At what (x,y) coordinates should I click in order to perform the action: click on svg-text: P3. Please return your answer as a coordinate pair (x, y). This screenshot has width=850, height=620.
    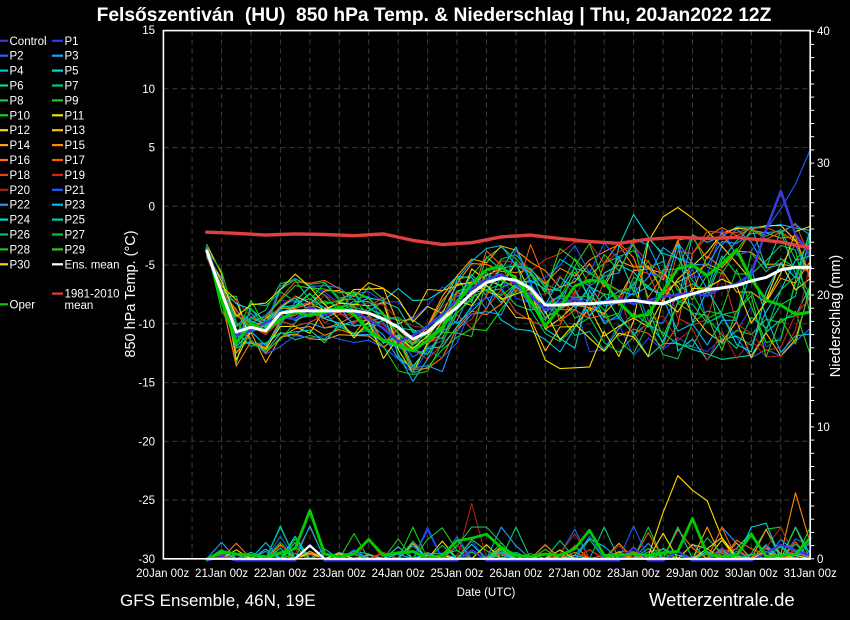
    Looking at the image, I should click on (72, 57).